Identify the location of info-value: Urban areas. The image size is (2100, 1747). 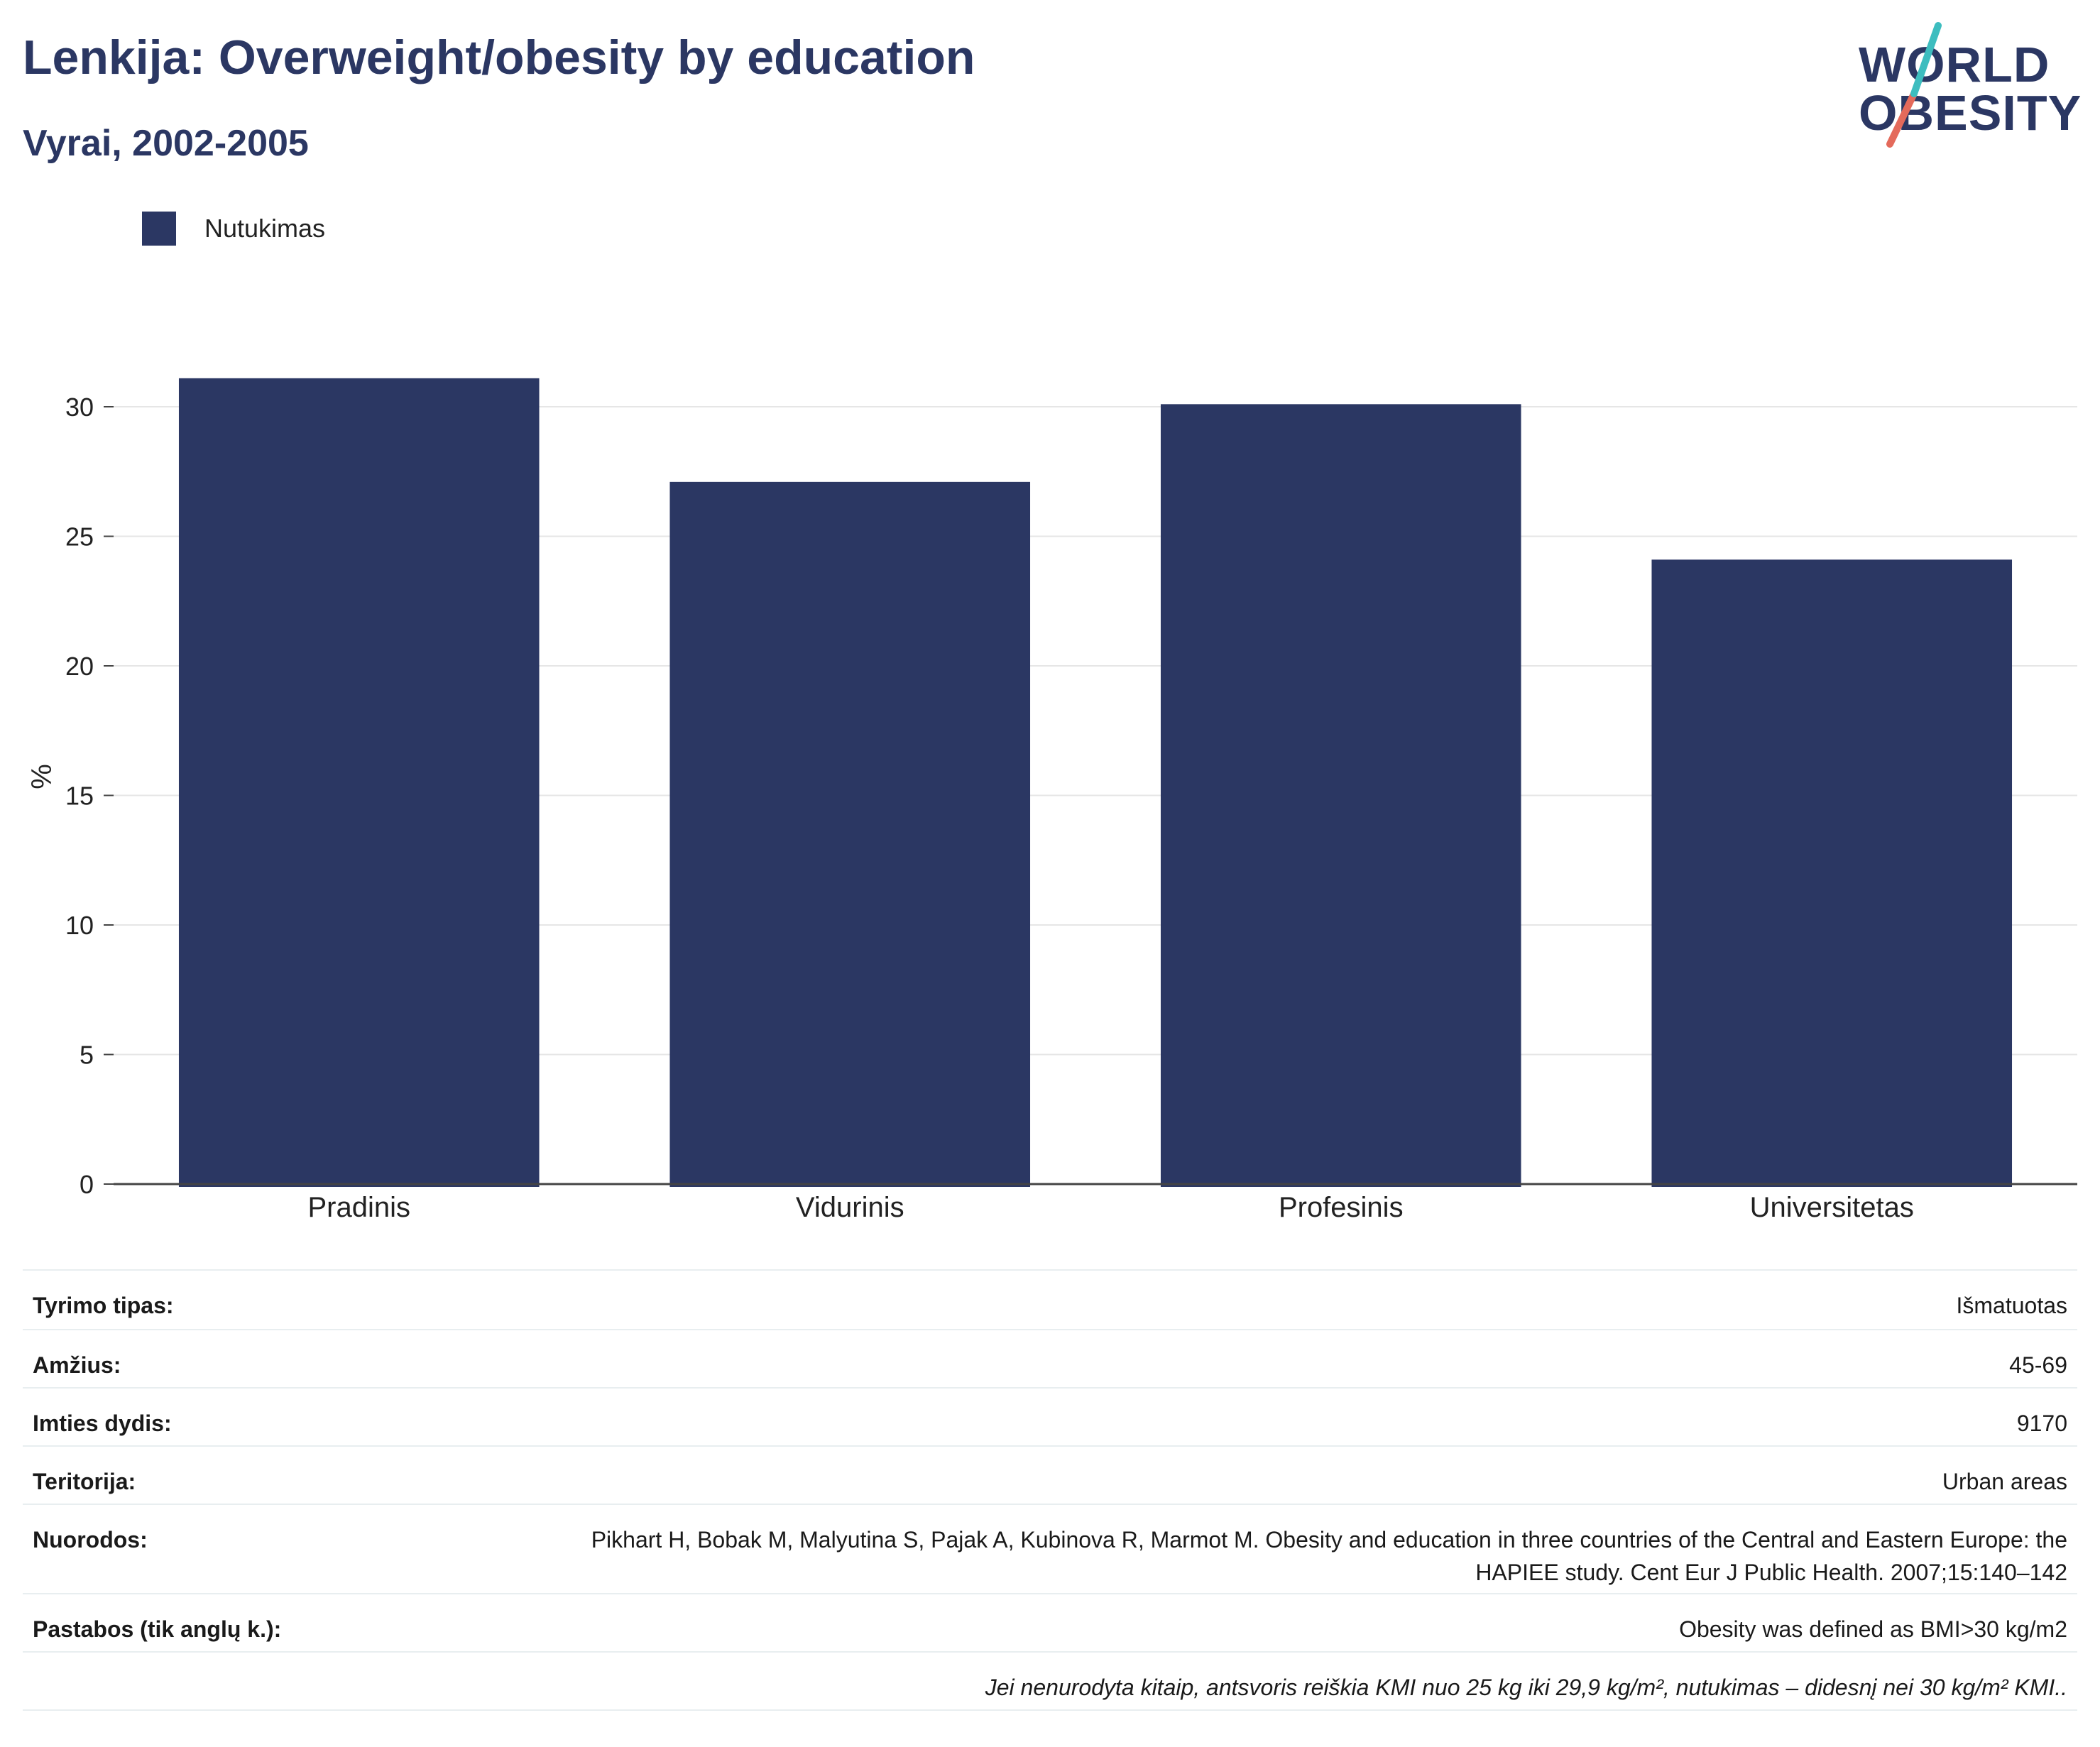
(2004, 1481).